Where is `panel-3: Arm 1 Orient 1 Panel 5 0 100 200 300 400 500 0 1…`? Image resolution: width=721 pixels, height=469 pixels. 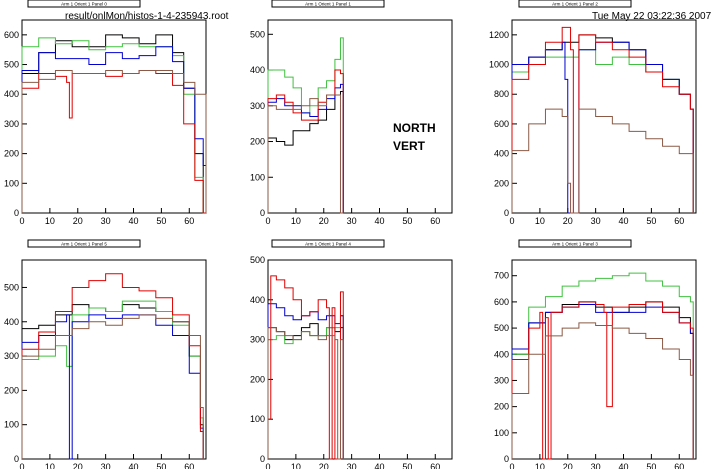
panel-3: Arm 1 Orient 1 Panel 5 0 100 200 300 400 500 0 1… is located at coordinates (105, 354).